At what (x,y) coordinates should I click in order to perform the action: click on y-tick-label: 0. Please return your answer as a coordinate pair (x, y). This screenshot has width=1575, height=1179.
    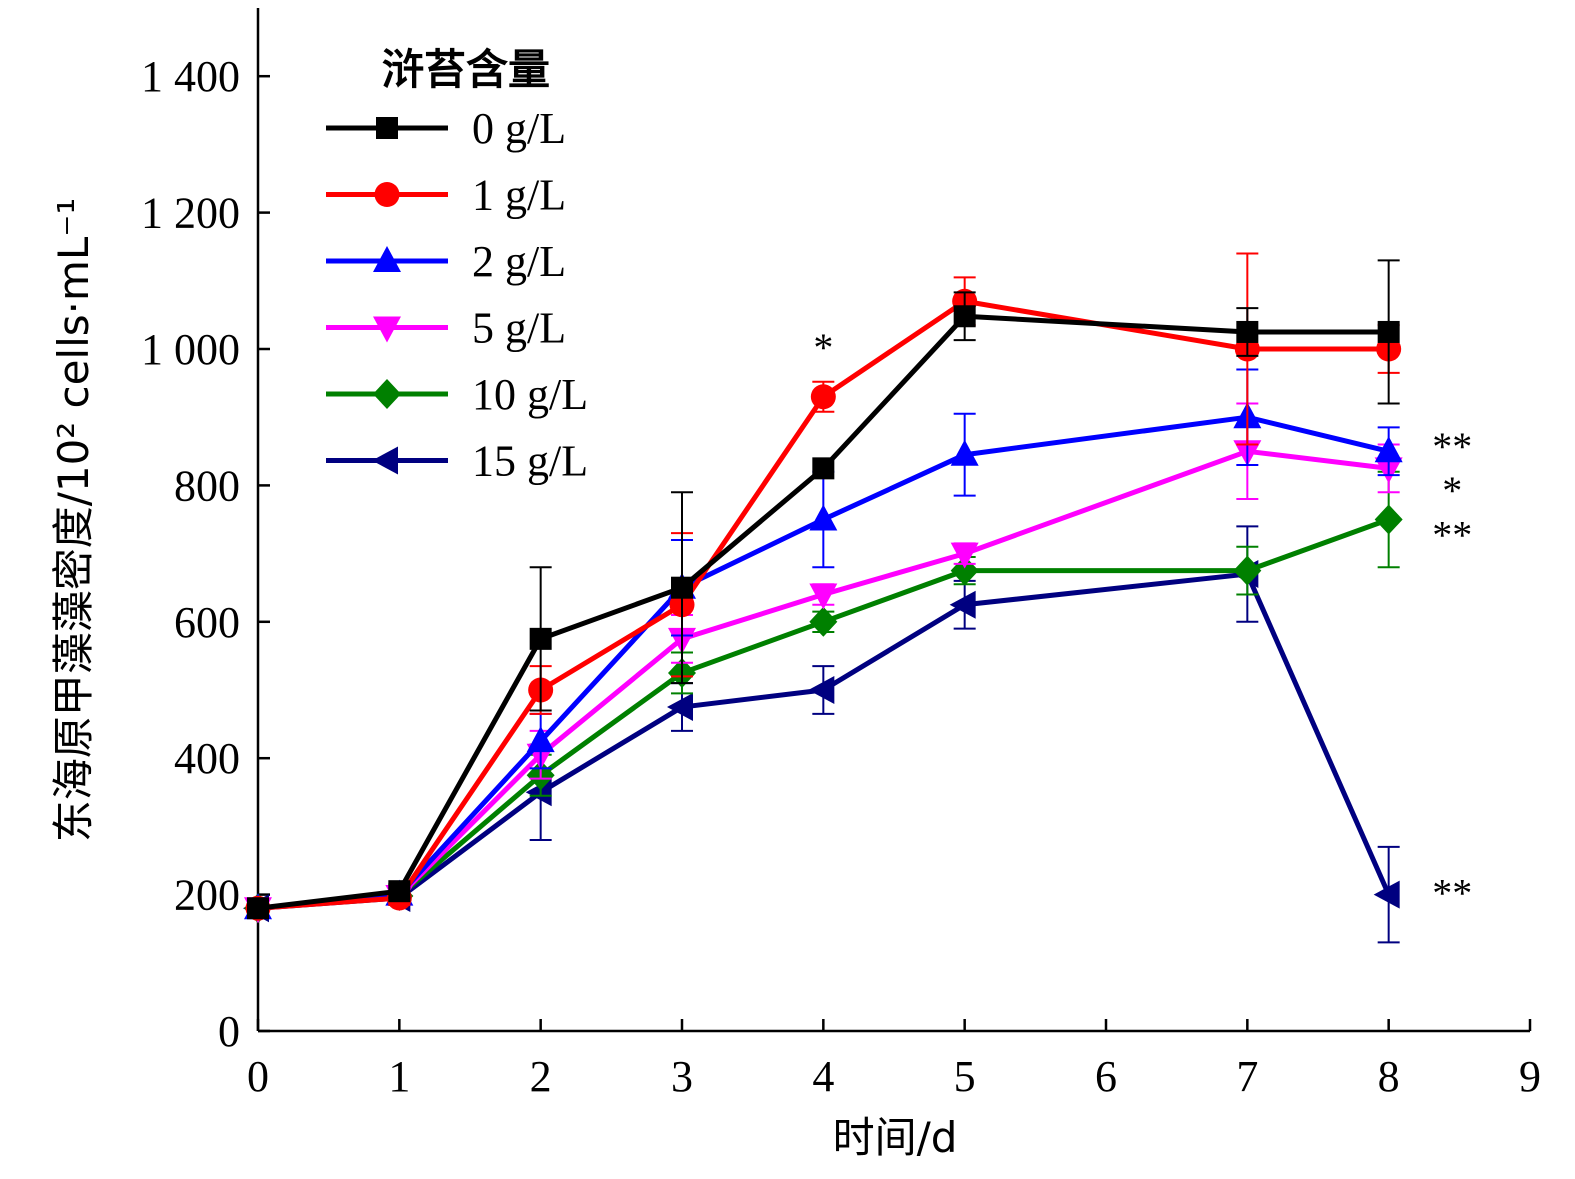
    Looking at the image, I should click on (229, 1031).